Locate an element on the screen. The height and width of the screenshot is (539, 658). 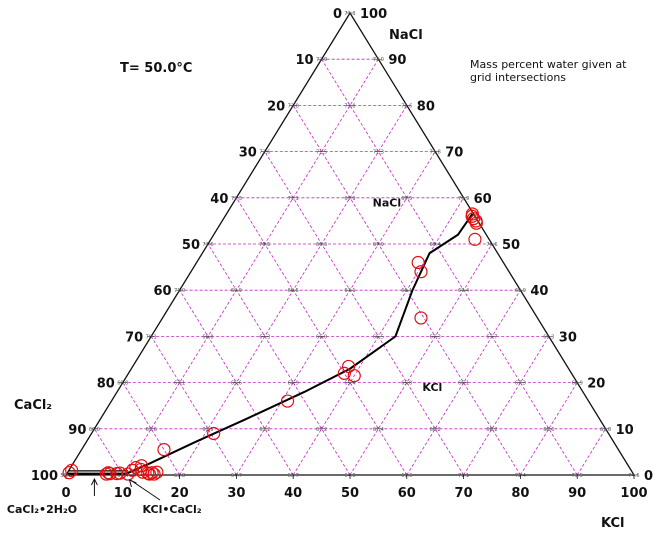
grid-value: 63.6 is located at coordinates (151, 430).